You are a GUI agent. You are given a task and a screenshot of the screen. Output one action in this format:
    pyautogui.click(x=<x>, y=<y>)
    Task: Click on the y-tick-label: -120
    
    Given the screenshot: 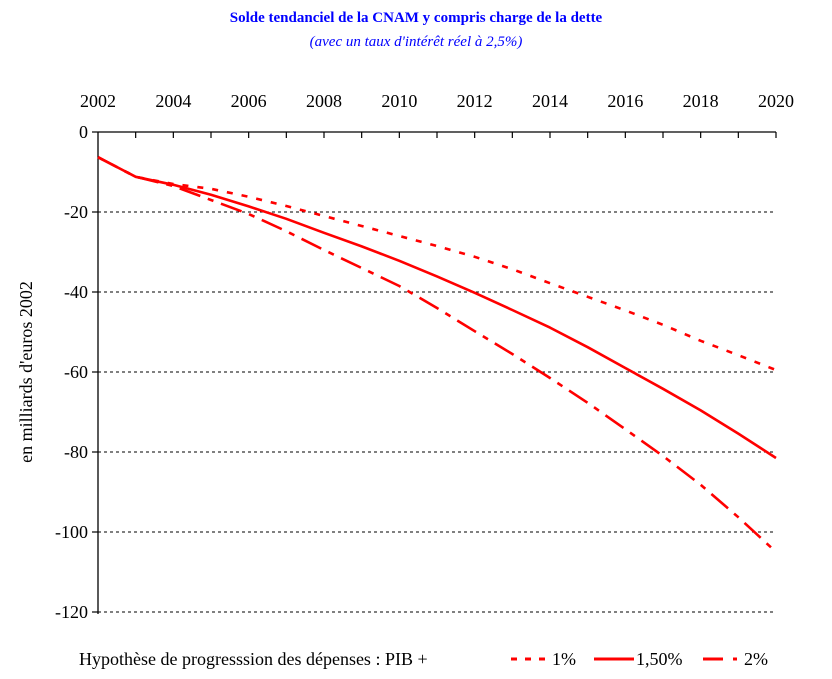 What is the action you would take?
    pyautogui.click(x=71, y=612)
    